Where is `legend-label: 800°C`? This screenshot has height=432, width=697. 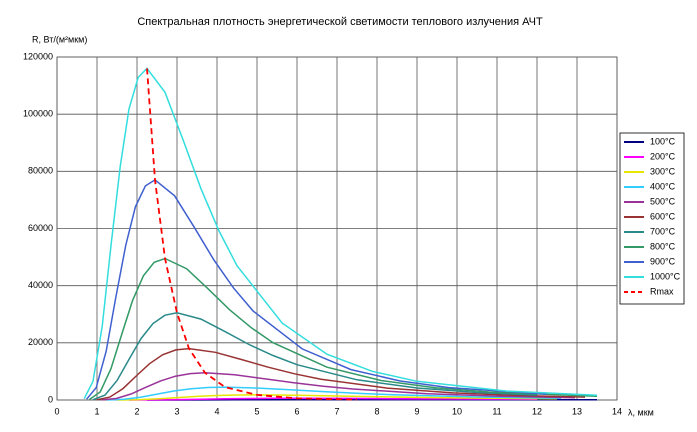 legend-label: 800°C is located at coordinates (663, 246).